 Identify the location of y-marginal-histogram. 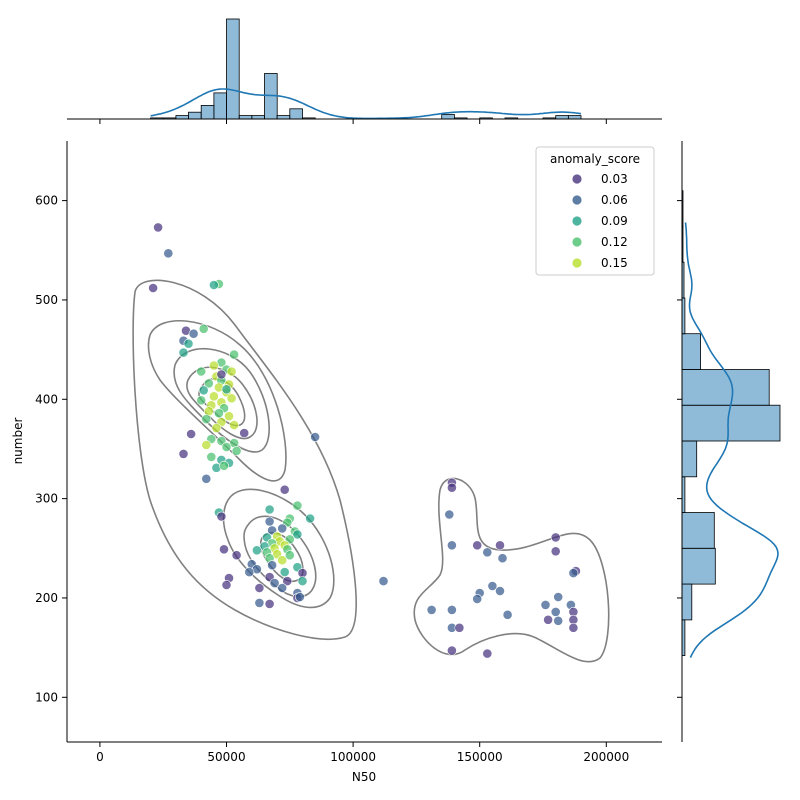
(729, 441).